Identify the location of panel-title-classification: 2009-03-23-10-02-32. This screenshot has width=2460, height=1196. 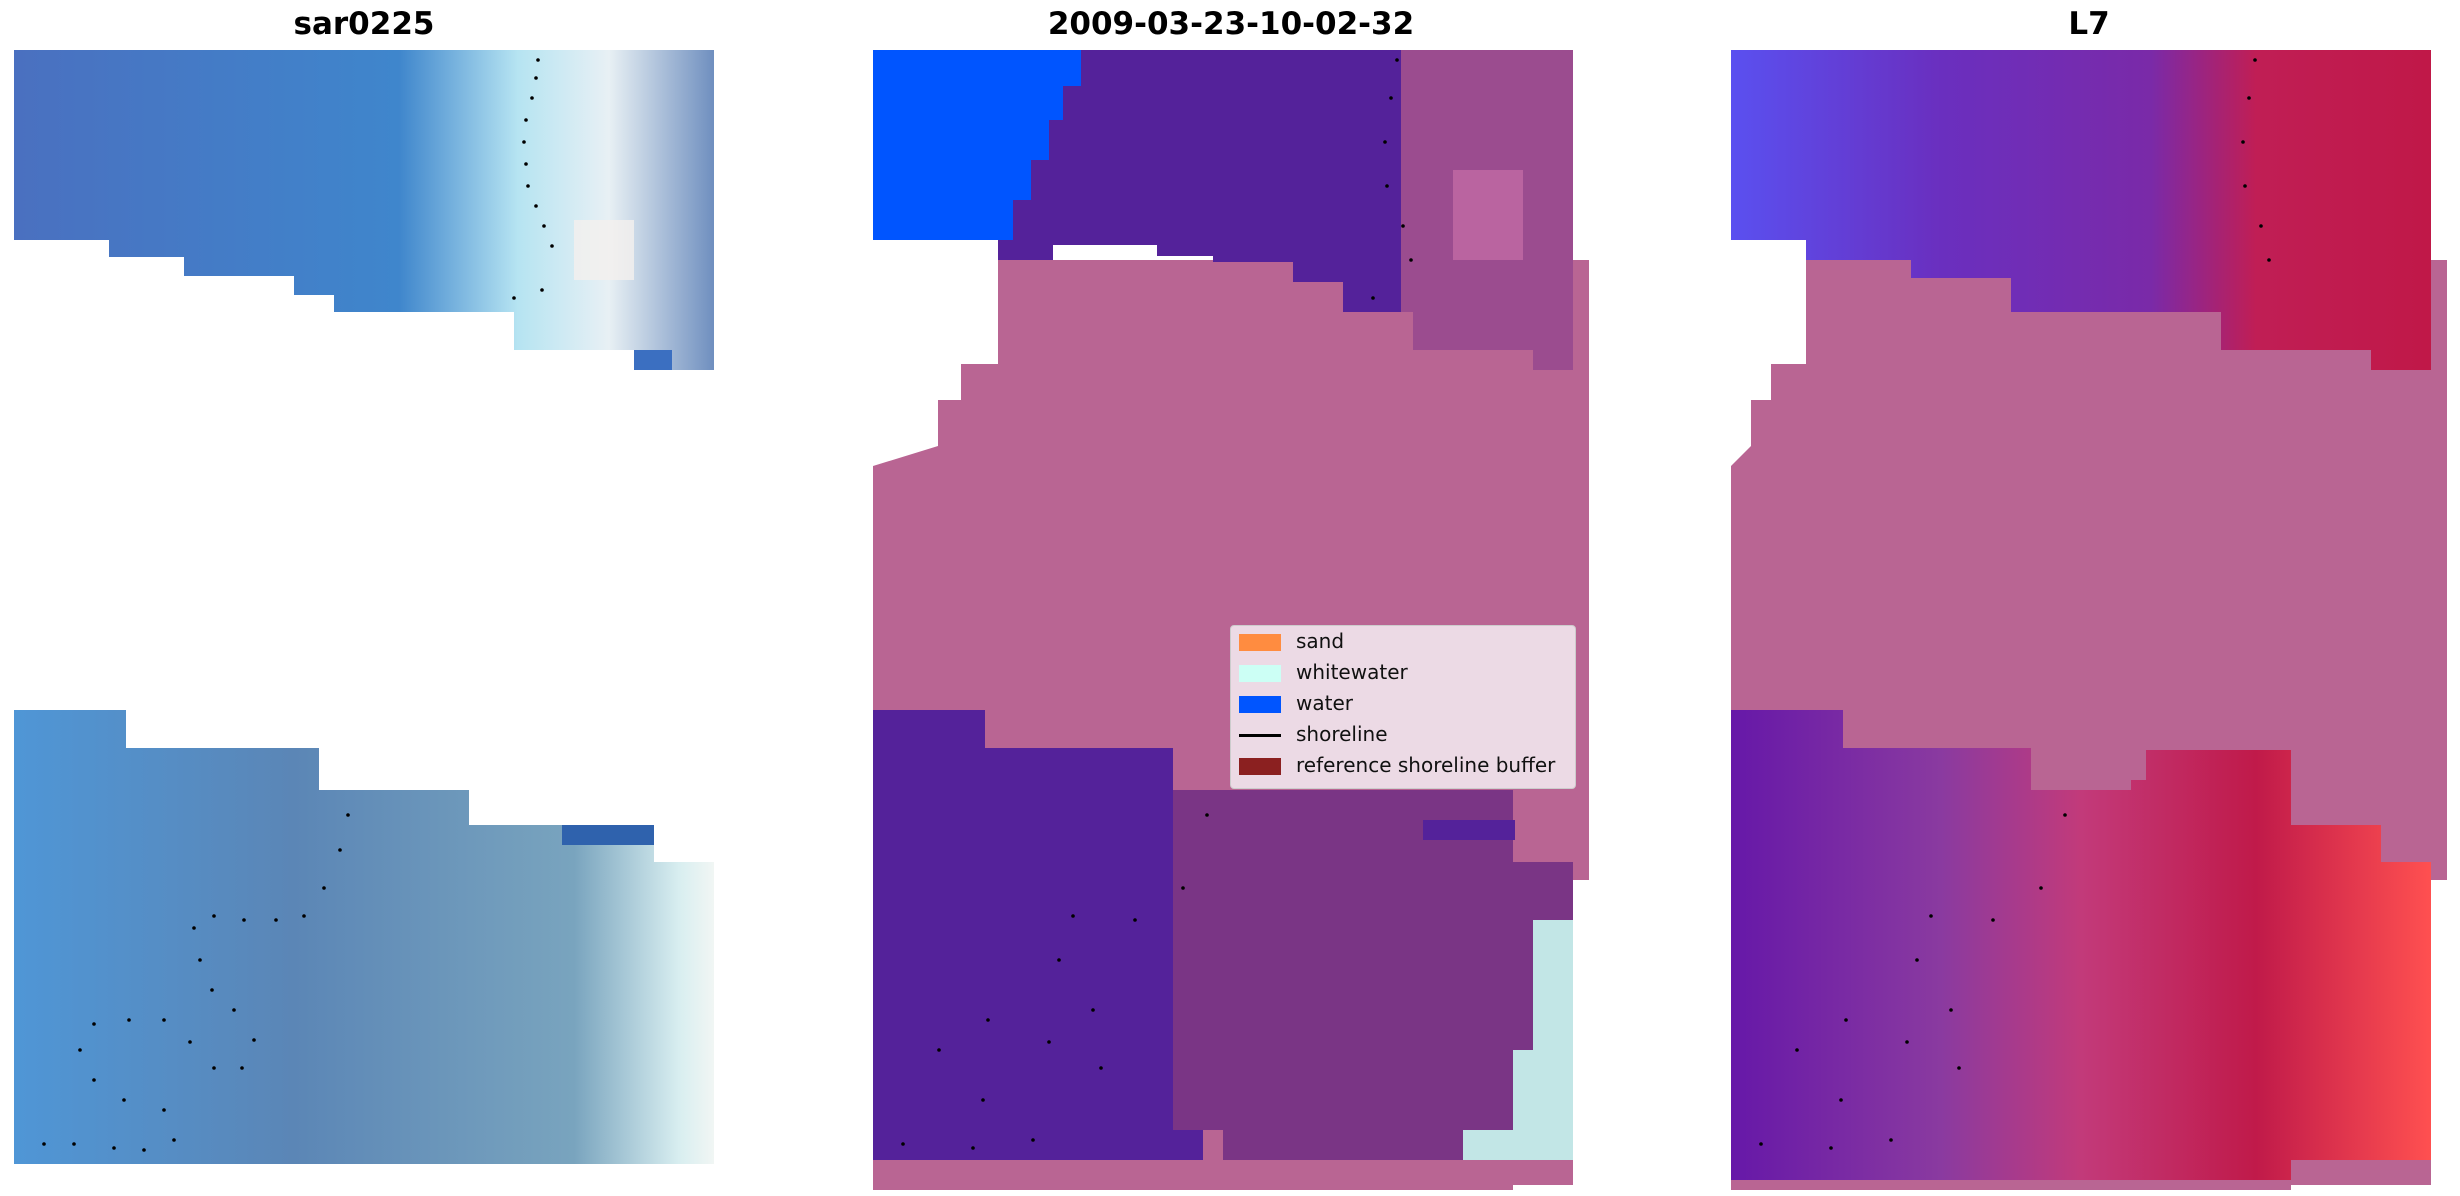
(1231, 24).